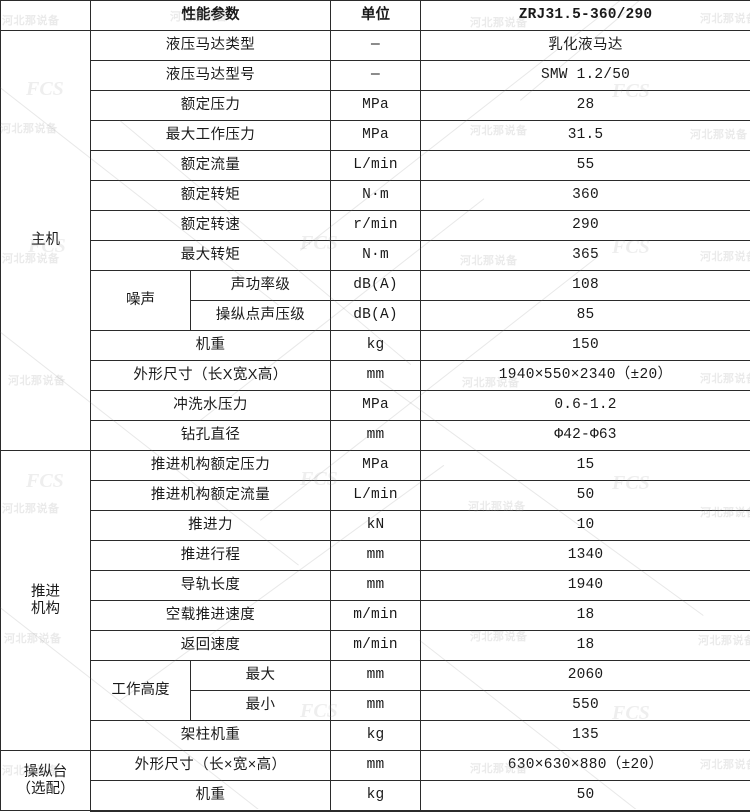 This screenshot has width=750, height=812. Describe the element at coordinates (376, 646) in the screenshot. I see `parameter-unit: m/min` at that location.